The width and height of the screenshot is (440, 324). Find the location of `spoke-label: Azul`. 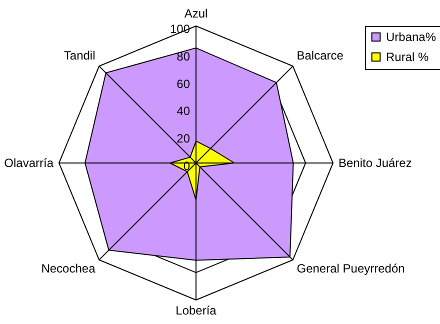

spoke-label: Azul is located at coordinates (196, 13).